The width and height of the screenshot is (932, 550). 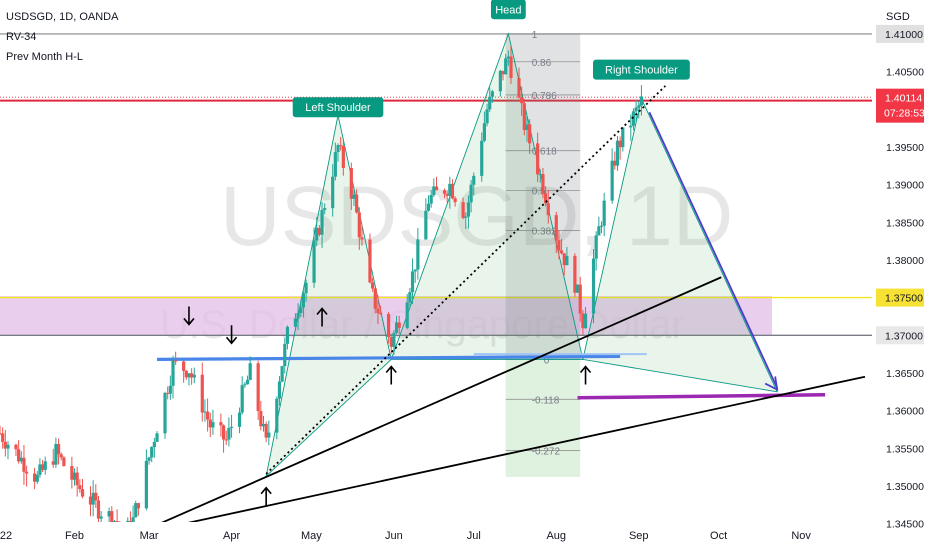 I want to click on fib-level-label: 0.786, so click(x=544, y=96).